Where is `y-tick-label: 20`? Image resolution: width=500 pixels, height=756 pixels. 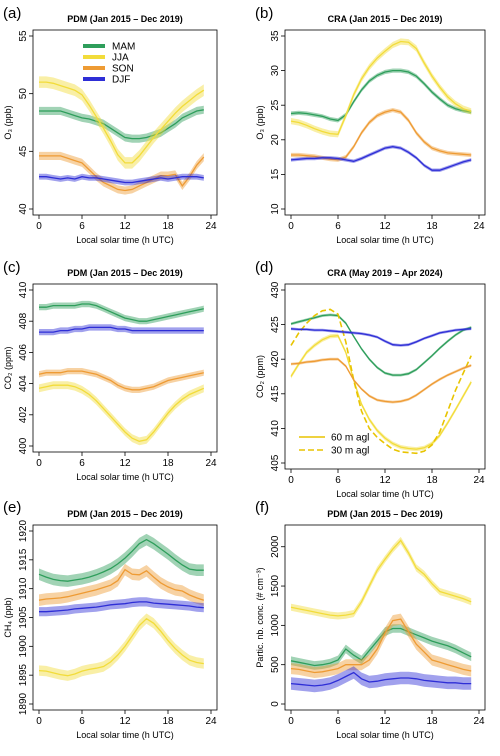
y-tick-label: 20 is located at coordinates (275, 140).